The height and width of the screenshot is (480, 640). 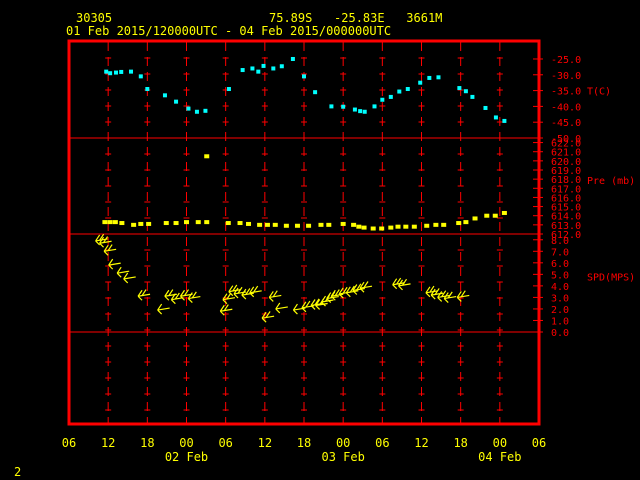 What do you see at coordinates (566, 144) in the screenshot?
I see `pressure-y-tick-label: 622.0` at bounding box center [566, 144].